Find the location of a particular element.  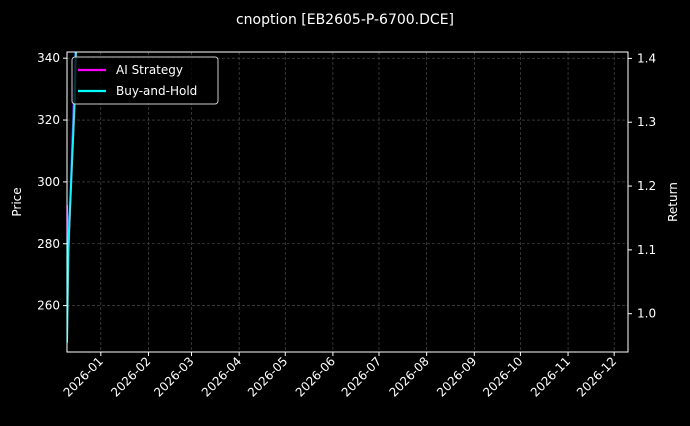

y-tick-label-left: 340 is located at coordinates (48, 58).